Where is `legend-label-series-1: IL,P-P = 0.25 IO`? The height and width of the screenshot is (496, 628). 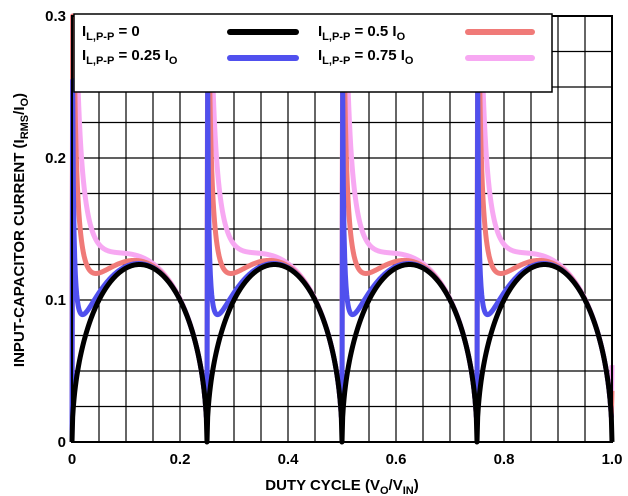 legend-label-series-1: IL,P-P = 0.25 IO is located at coordinates (130, 57).